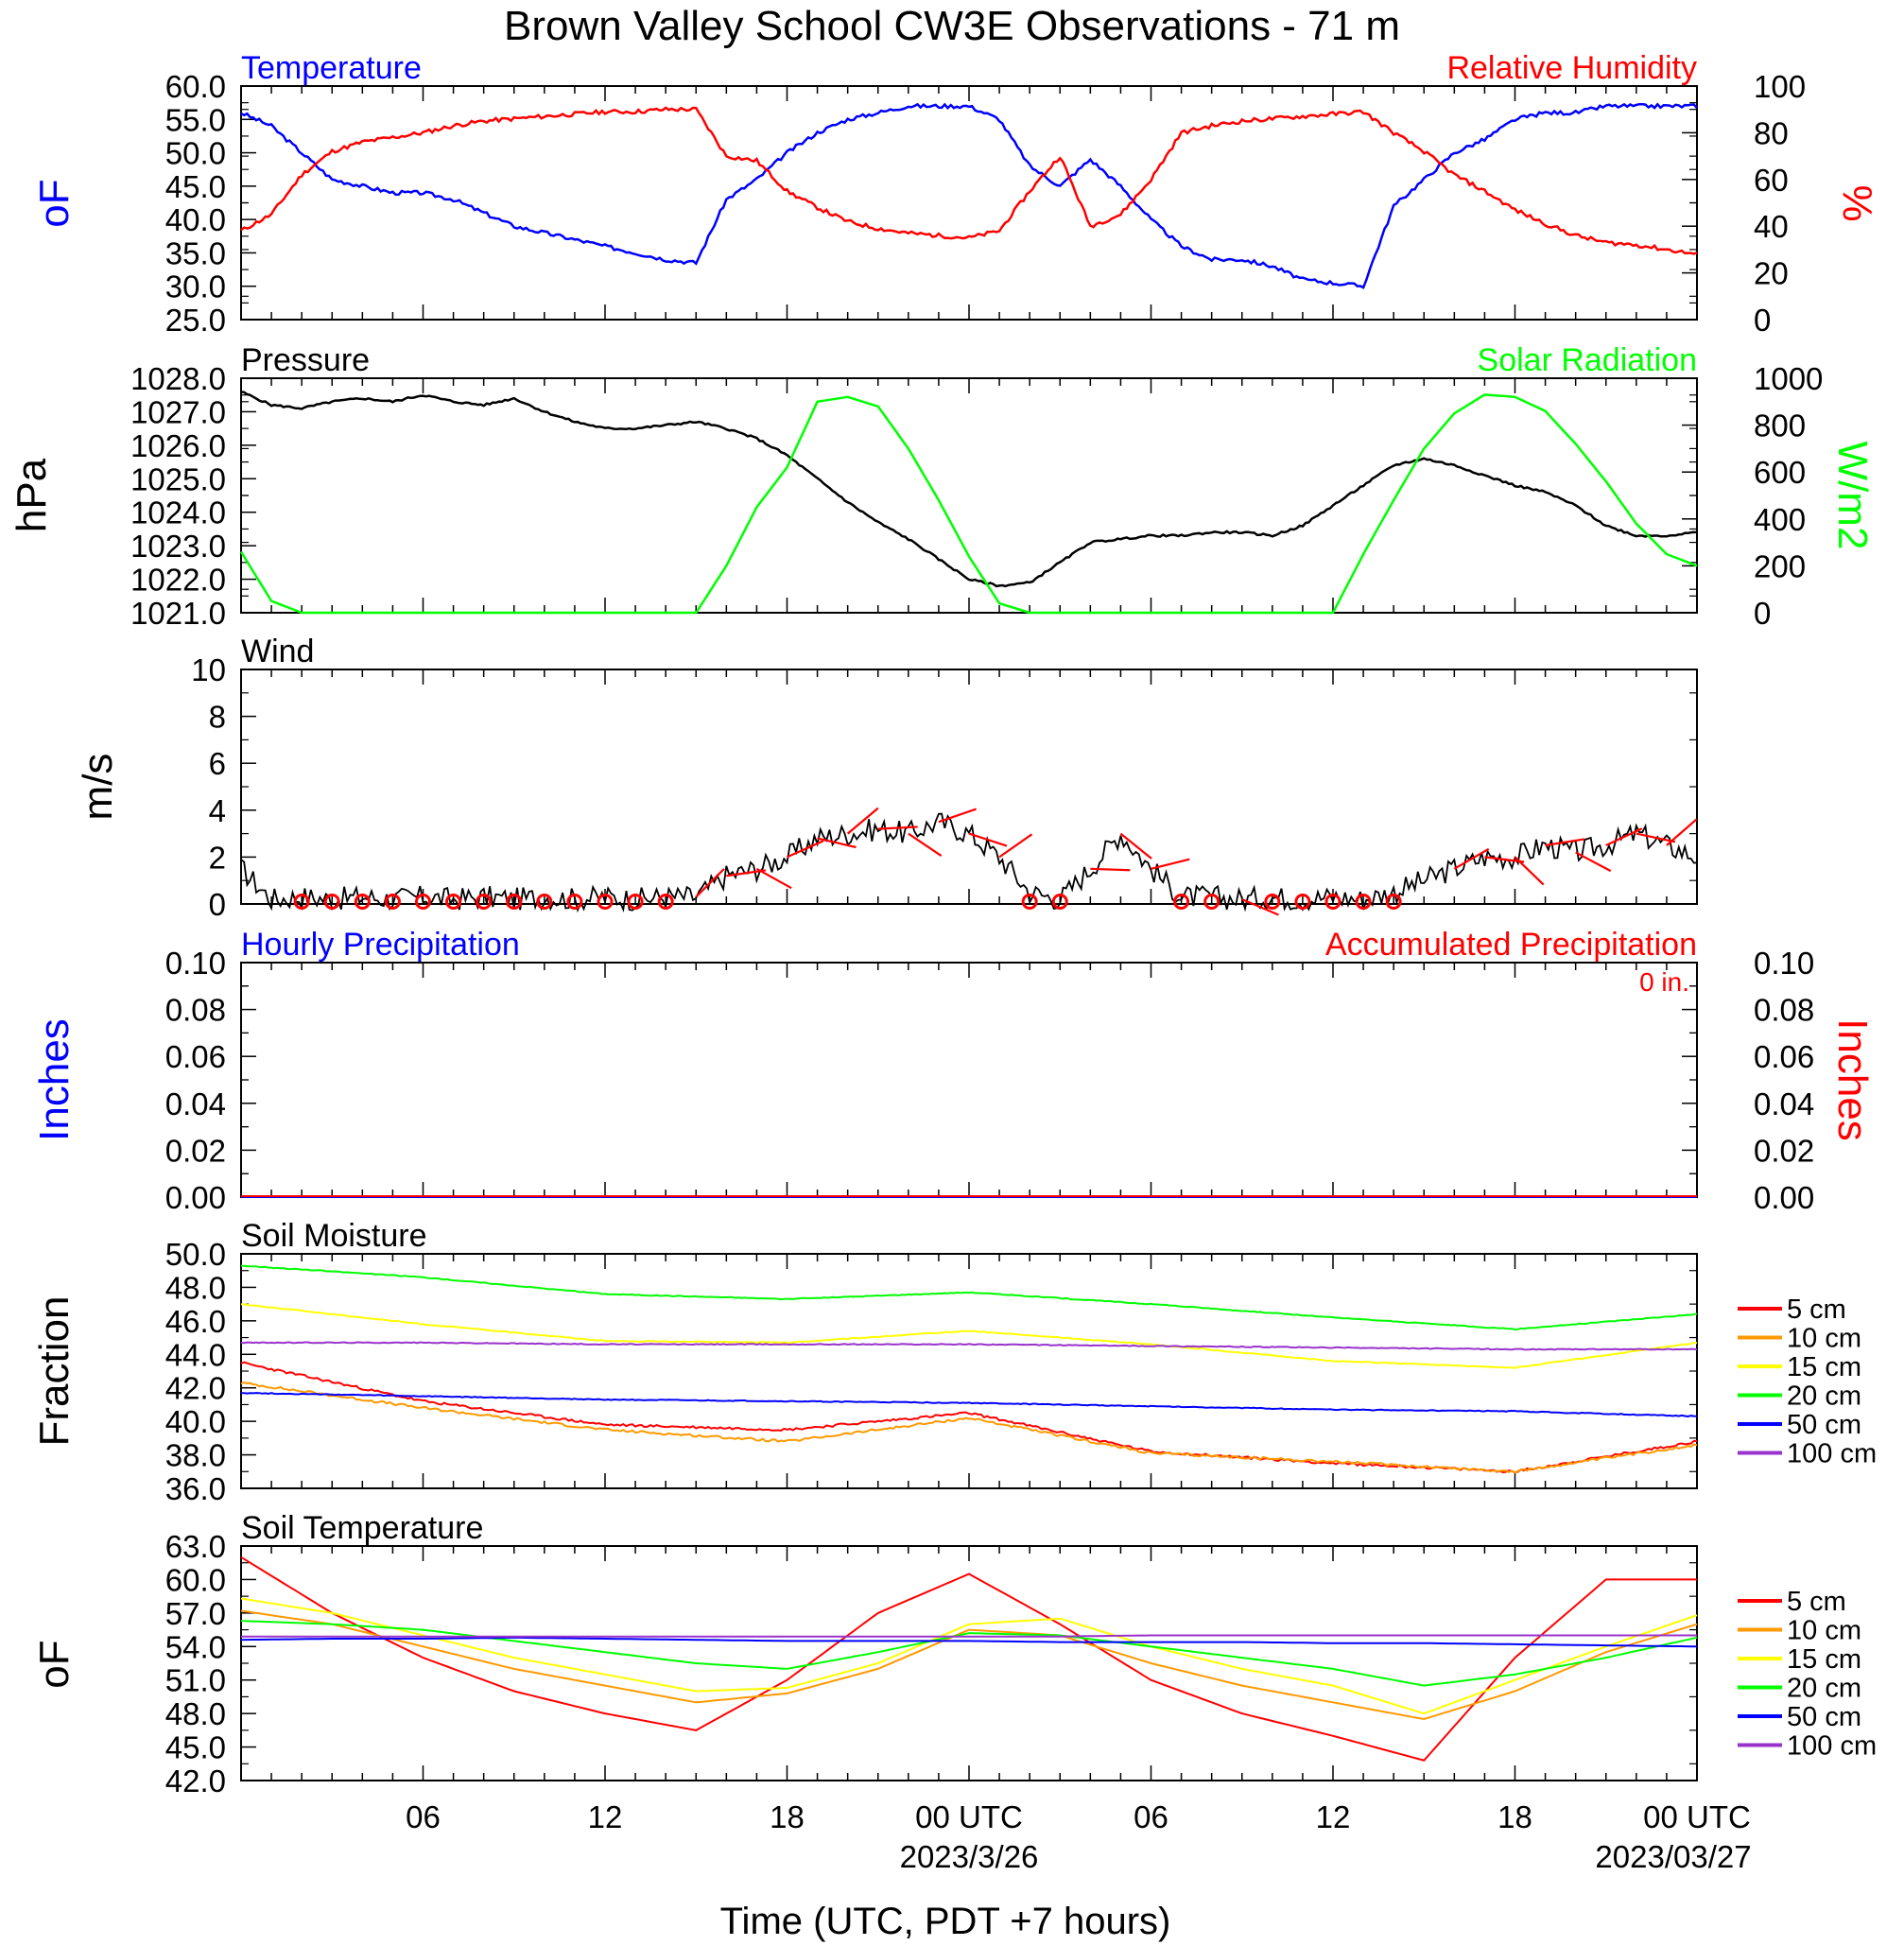  Describe the element at coordinates (218, 764) in the screenshot. I see `y-tick-label-2-2: 6` at that location.